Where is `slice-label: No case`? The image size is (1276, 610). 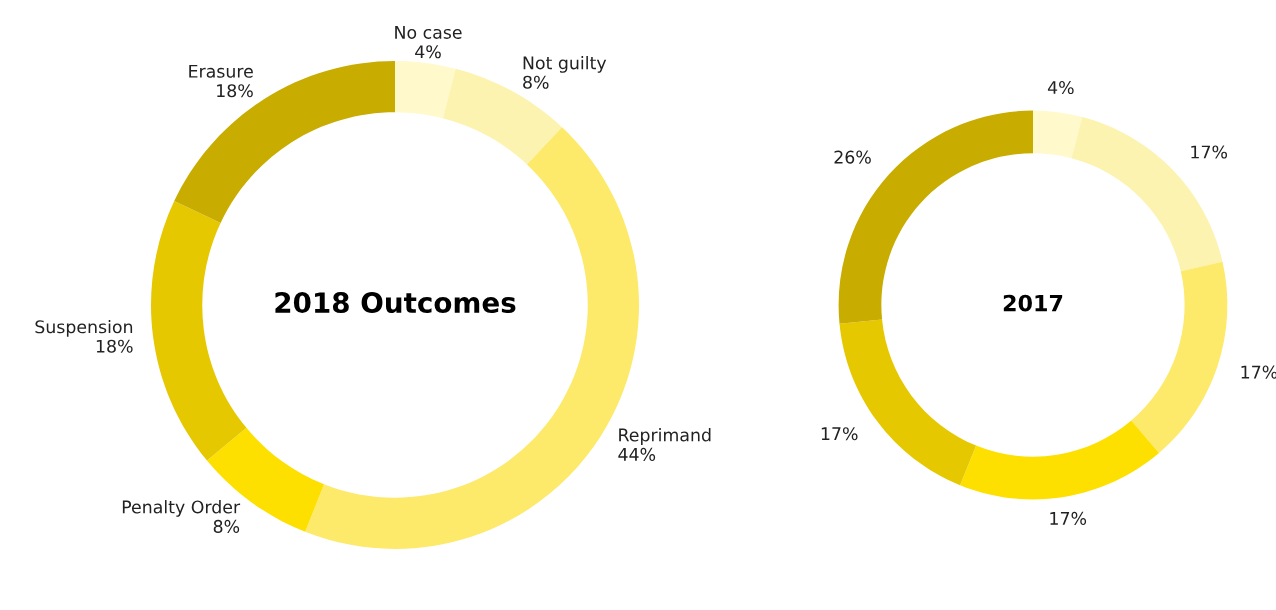 slice-label: No case is located at coordinates (428, 32).